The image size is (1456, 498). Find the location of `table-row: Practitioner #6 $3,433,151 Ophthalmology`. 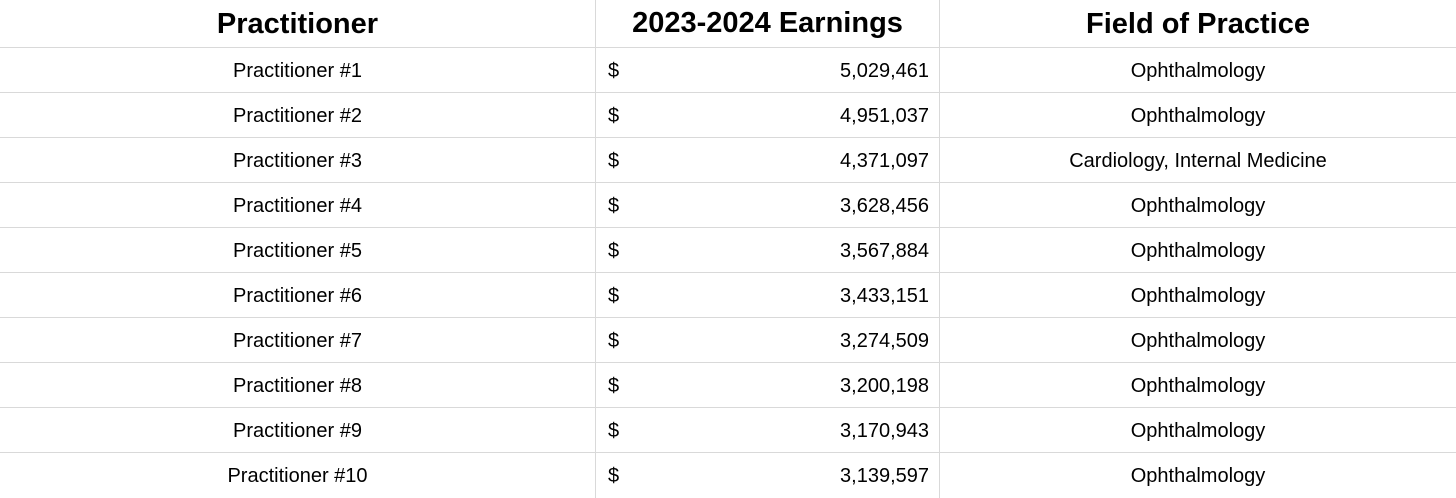

table-row: Practitioner #6 $3,433,151 Ophthalmology is located at coordinates (728, 295).